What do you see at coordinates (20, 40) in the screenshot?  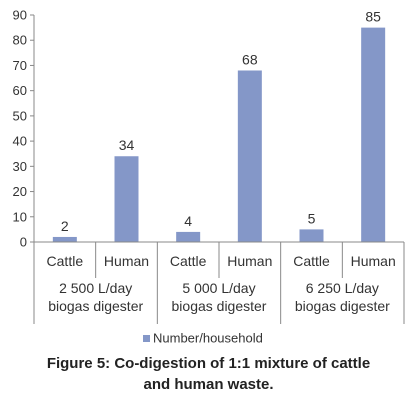 I see `y-tick-label: 80` at bounding box center [20, 40].